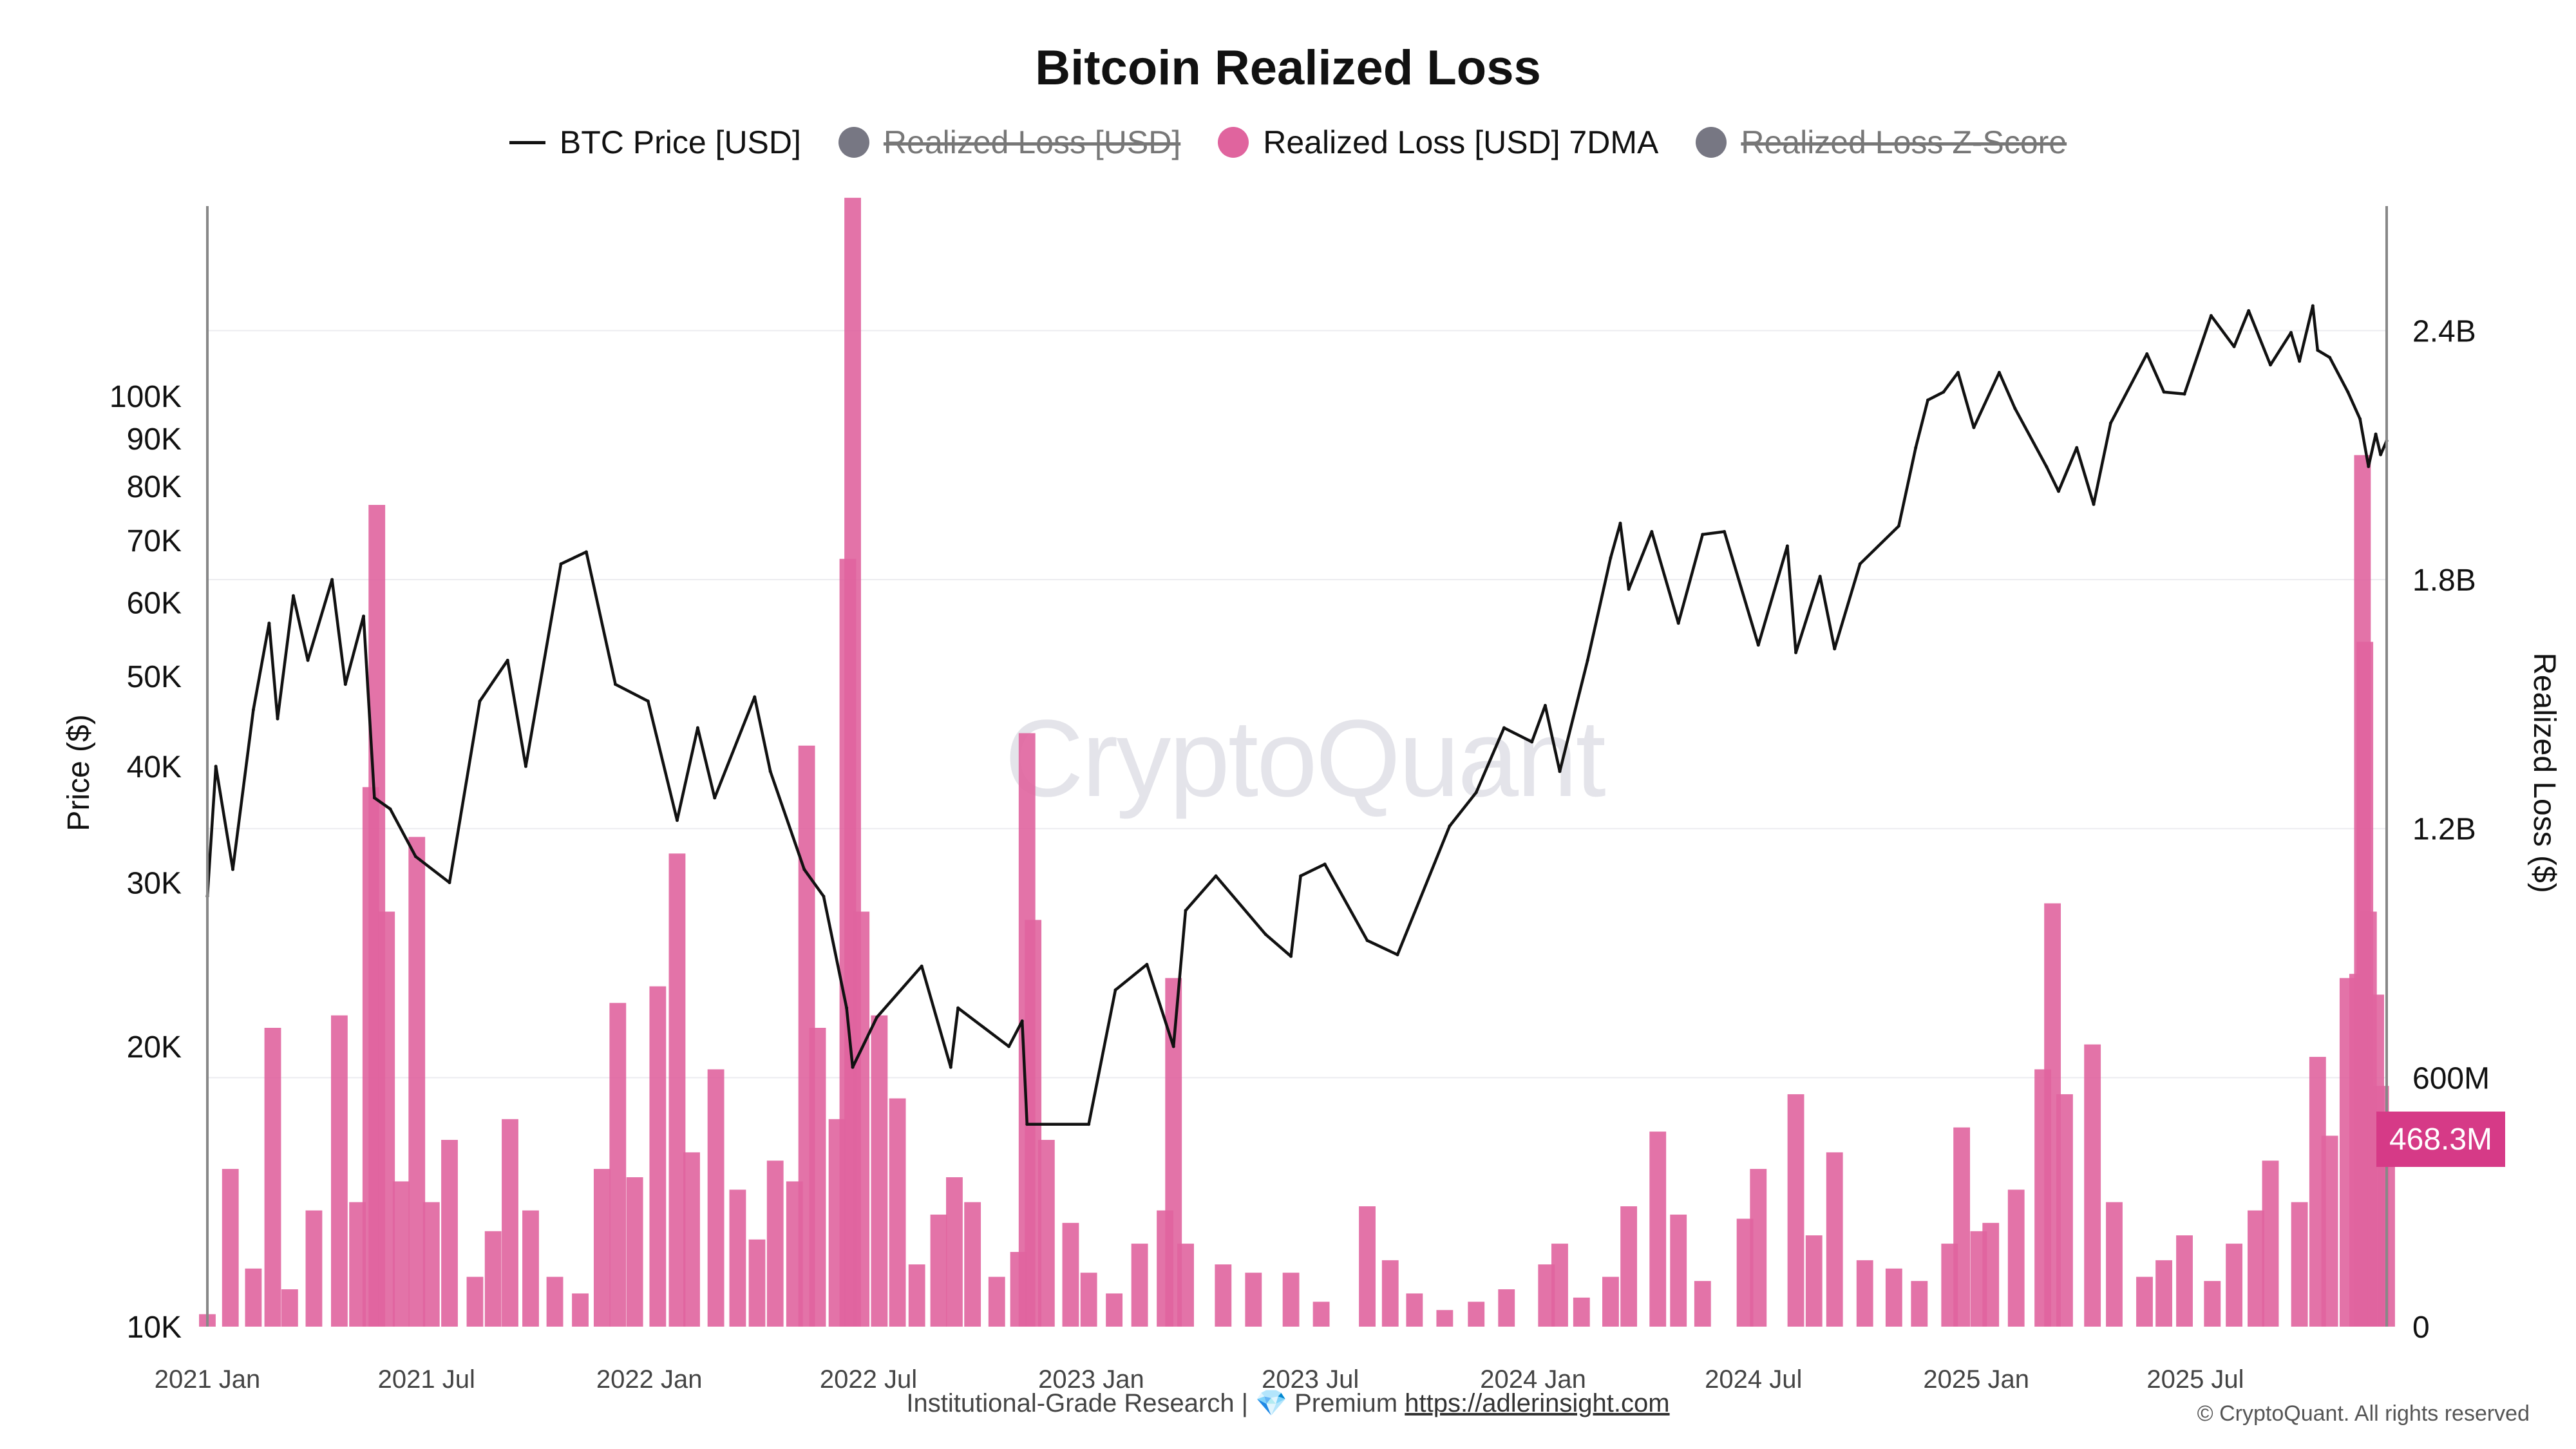  Describe the element at coordinates (1233, 143) in the screenshot. I see `legend-dot-icon` at that location.